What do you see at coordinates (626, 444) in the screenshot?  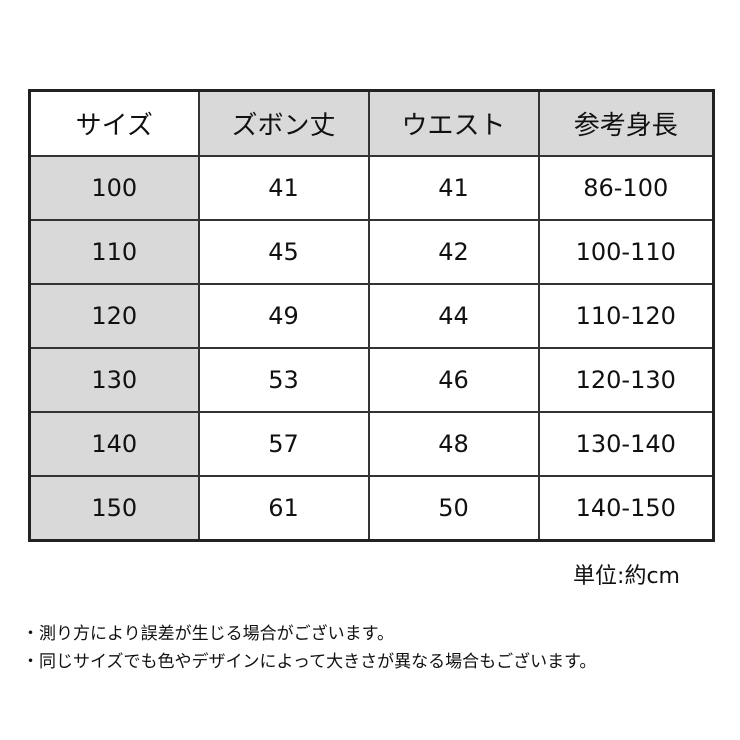 I see `cell-reference-height: 130-140` at bounding box center [626, 444].